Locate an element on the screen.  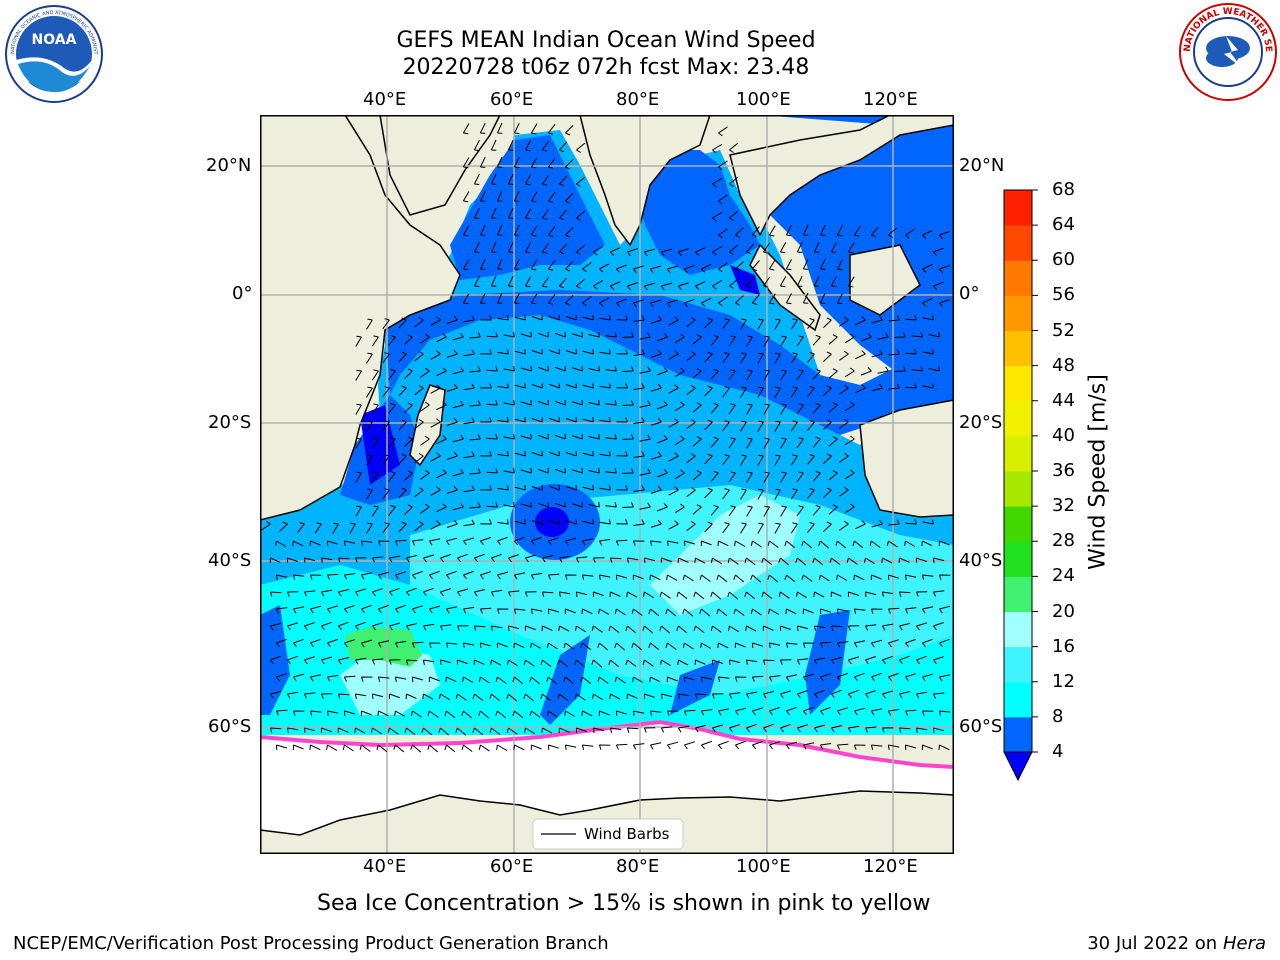
bay-of-bengal is located at coordinates (697, 212).